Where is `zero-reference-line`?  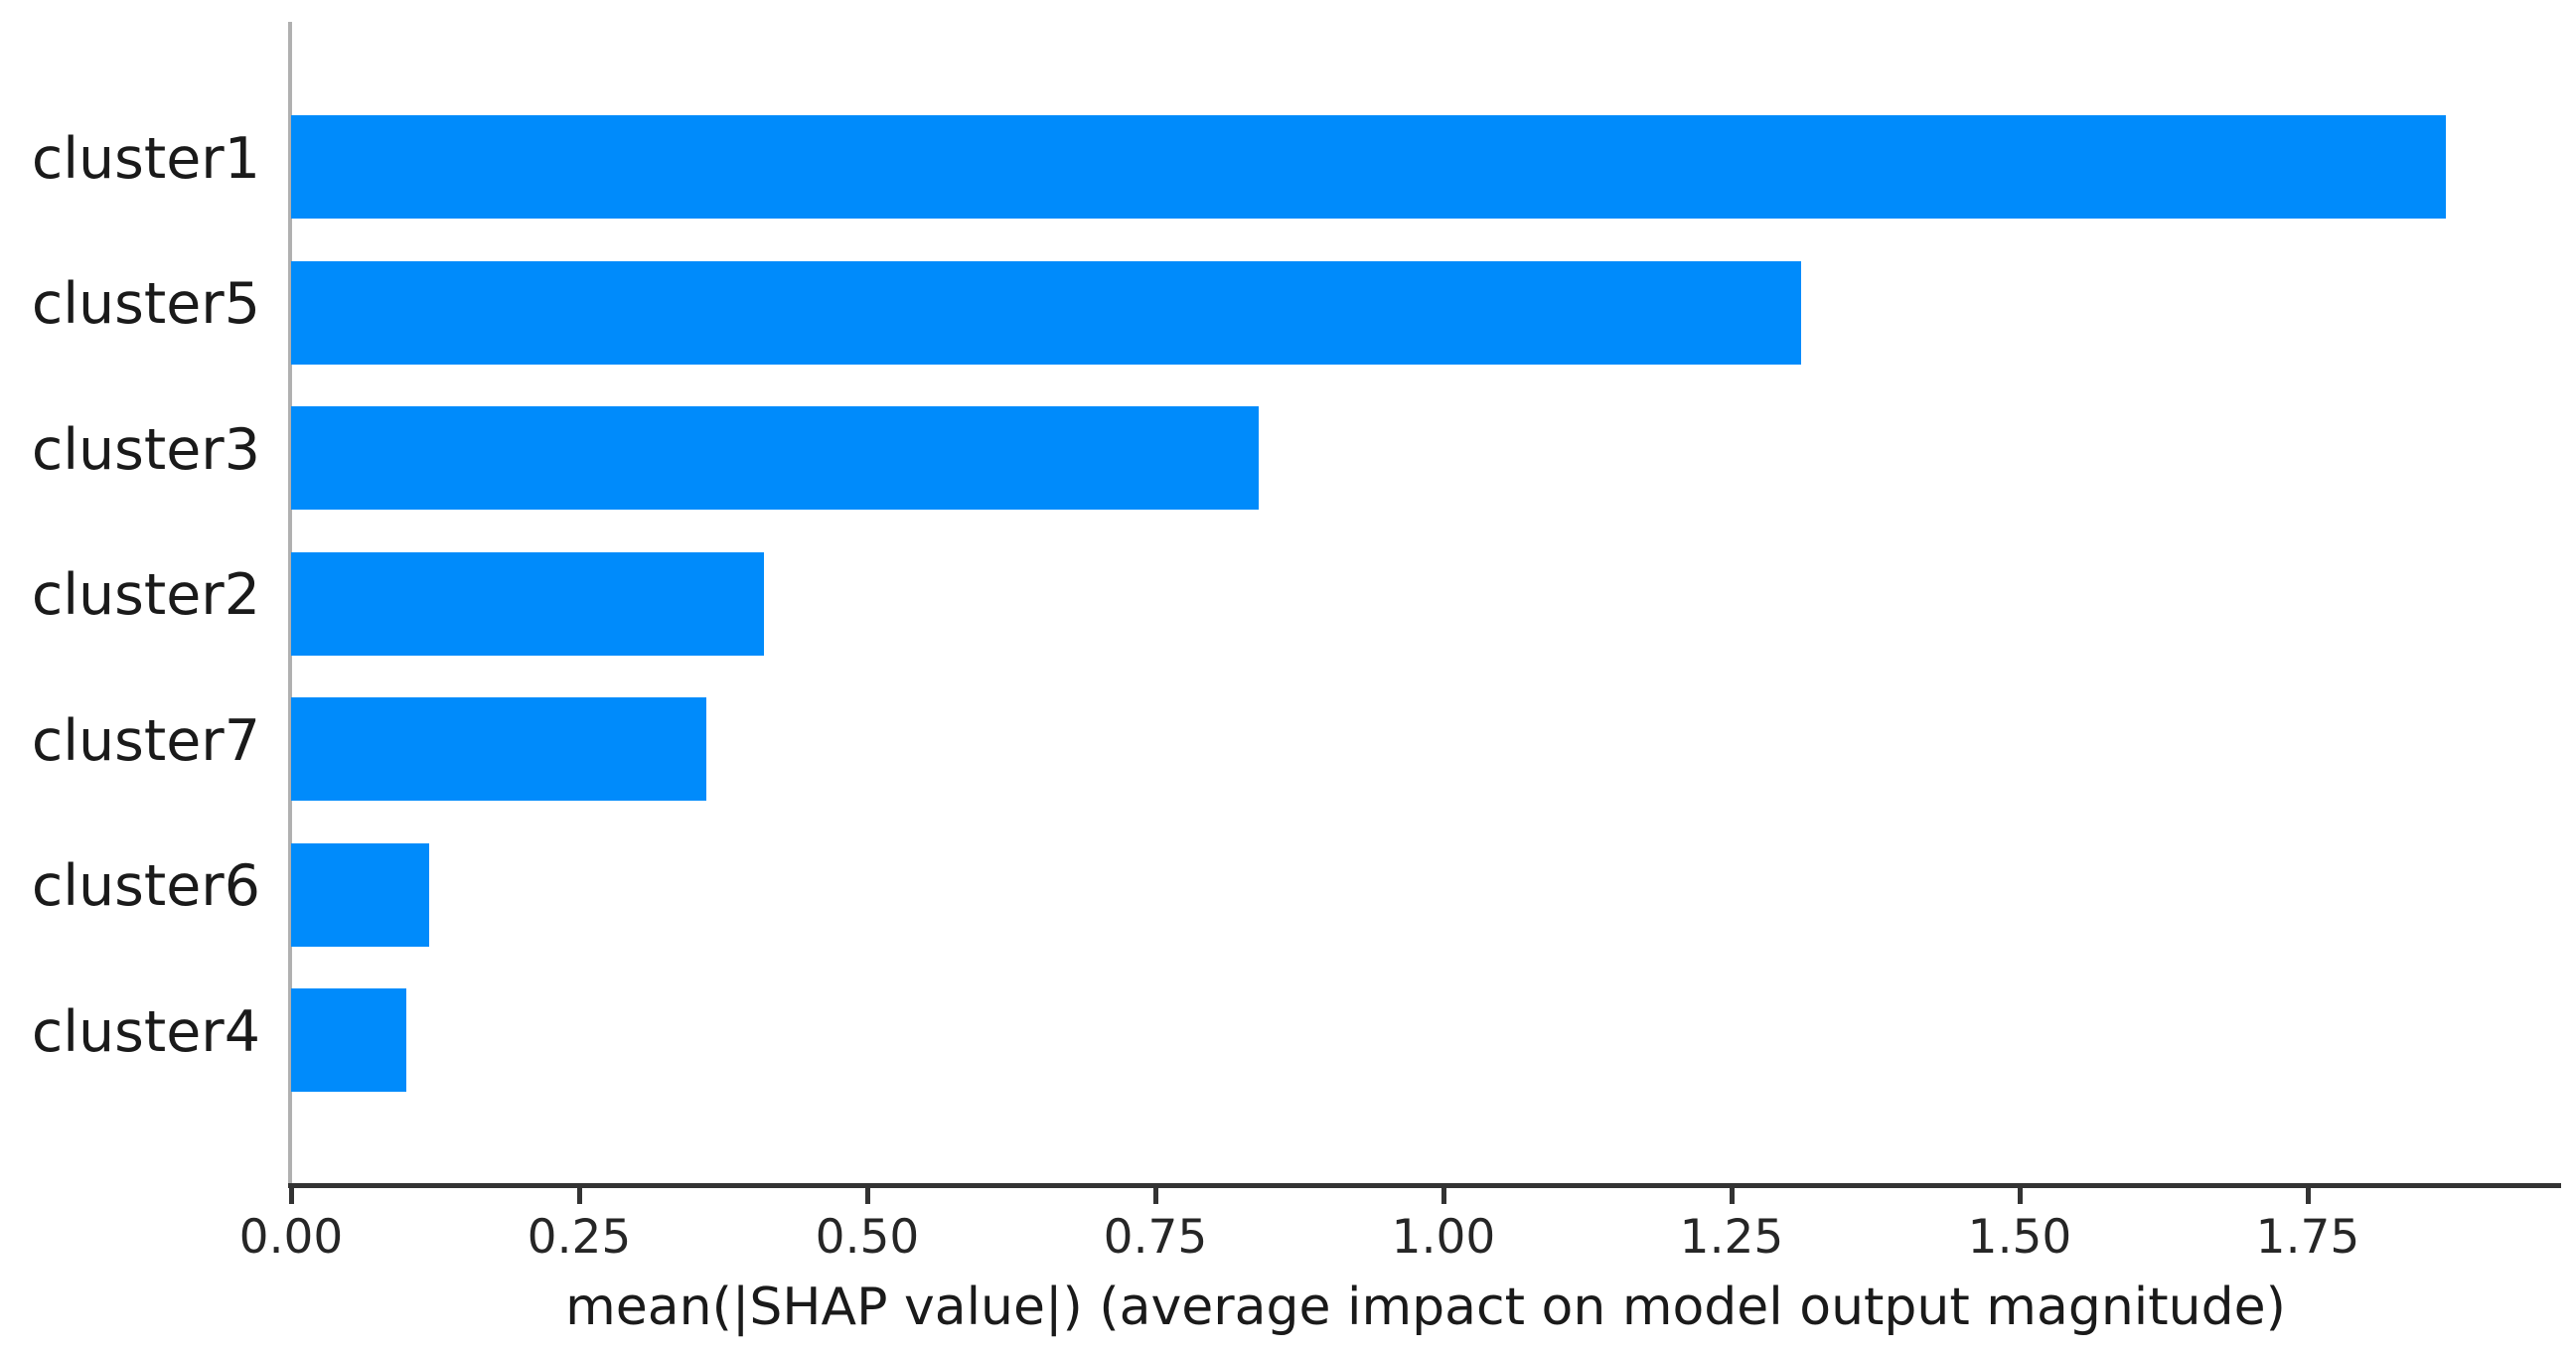
zero-reference-line is located at coordinates (290, 605).